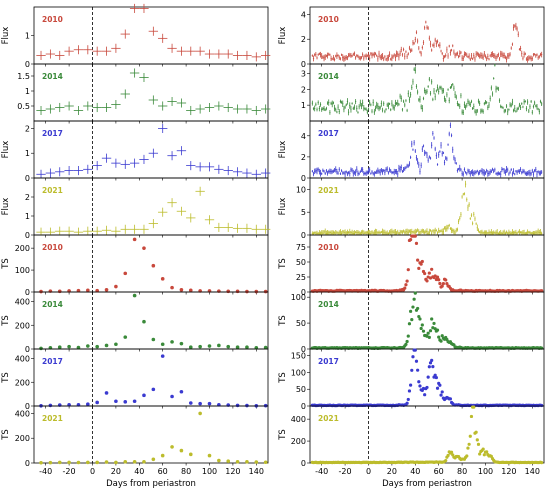 Image resolution: width=550 pixels, height=489 pixels. Describe the element at coordinates (22, 438) in the screenshot. I see `panel-left-7-ytick-label: 200` at that location.